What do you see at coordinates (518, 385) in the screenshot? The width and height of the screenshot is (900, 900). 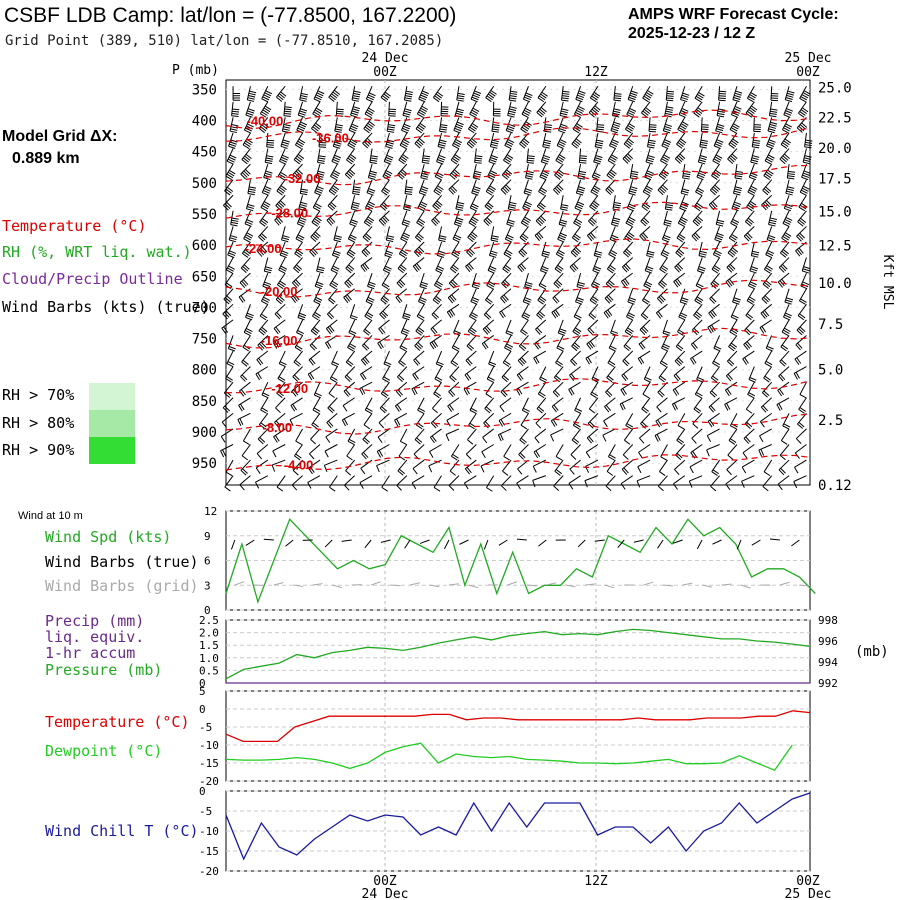 I see `isotherm-line` at bounding box center [518, 385].